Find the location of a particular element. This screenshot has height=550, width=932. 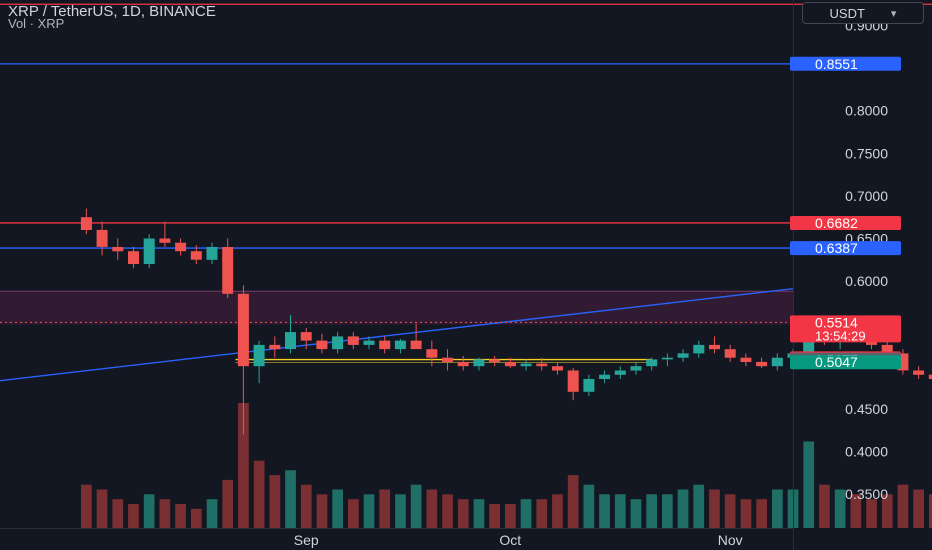

y-tick-label: 0.7500 is located at coordinates (866, 153).